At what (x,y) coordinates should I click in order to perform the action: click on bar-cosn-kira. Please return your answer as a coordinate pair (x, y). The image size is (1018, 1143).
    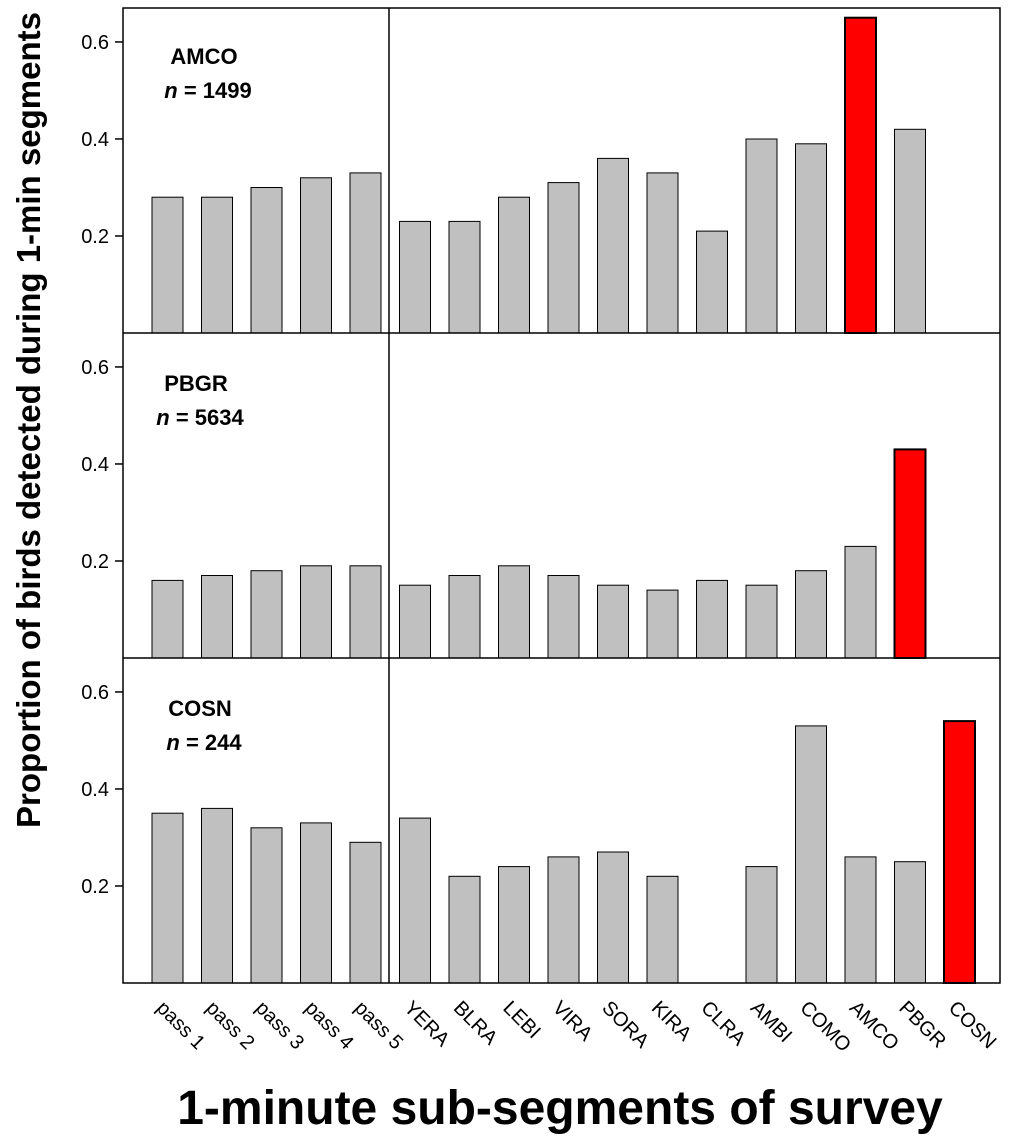
    Looking at the image, I should click on (662, 929).